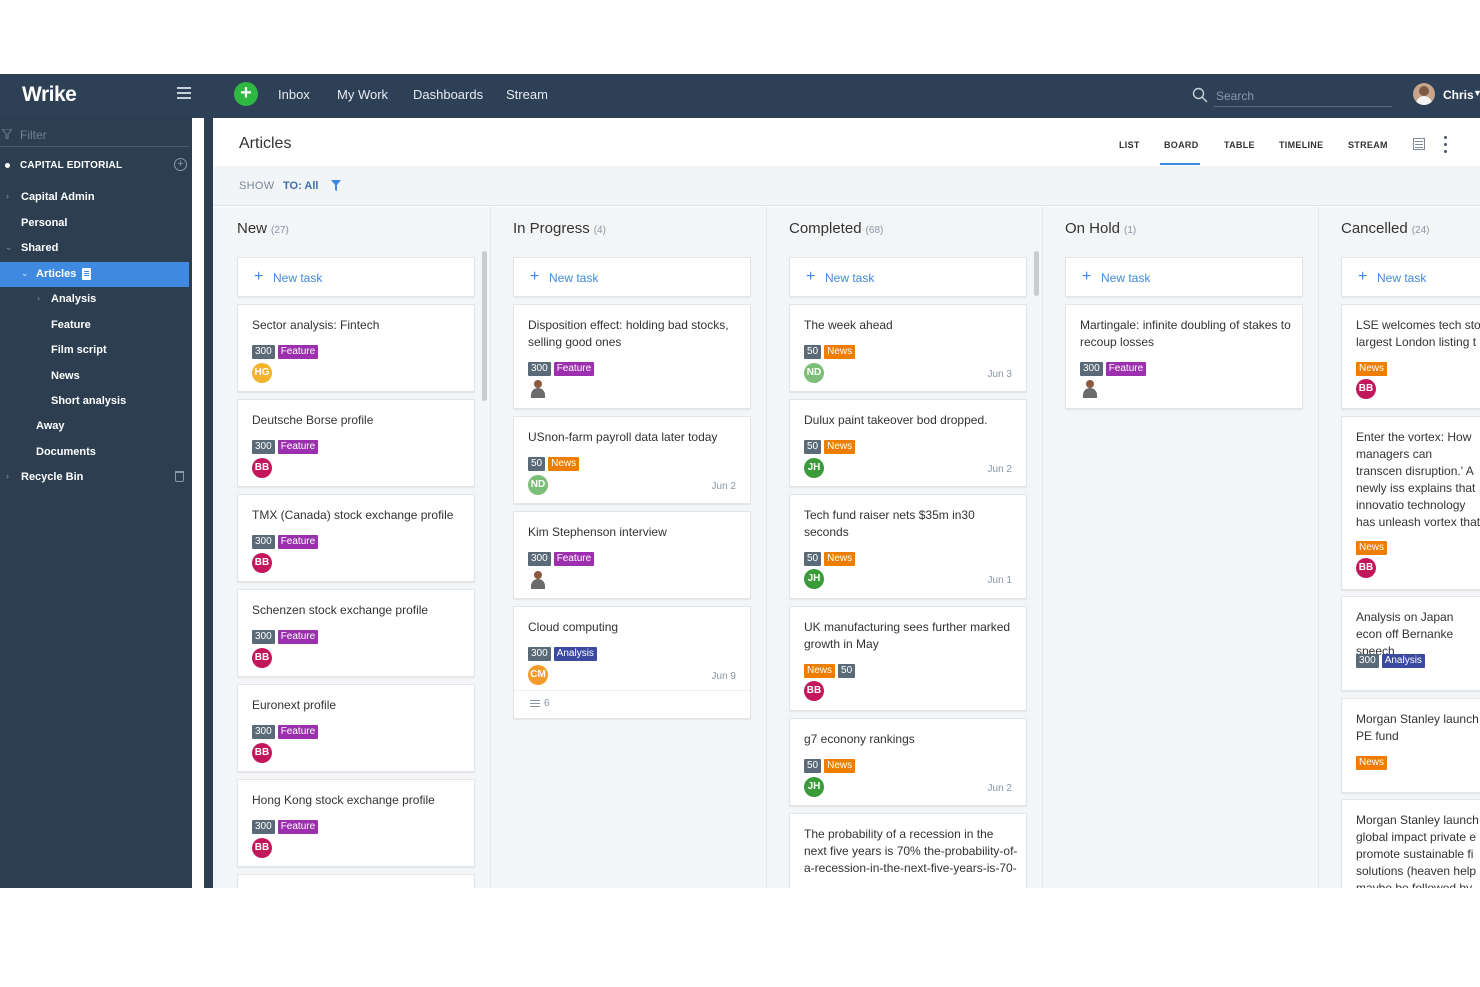 The height and width of the screenshot is (987, 1480). I want to click on create-new-button: +, so click(246, 94).